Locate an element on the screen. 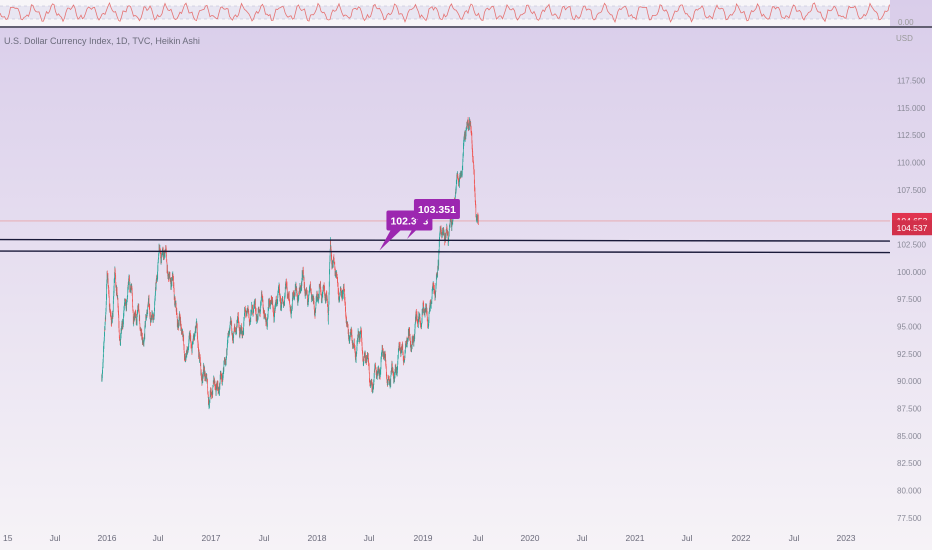 The width and height of the screenshot is (932, 550). currency-label: USD is located at coordinates (904, 38).